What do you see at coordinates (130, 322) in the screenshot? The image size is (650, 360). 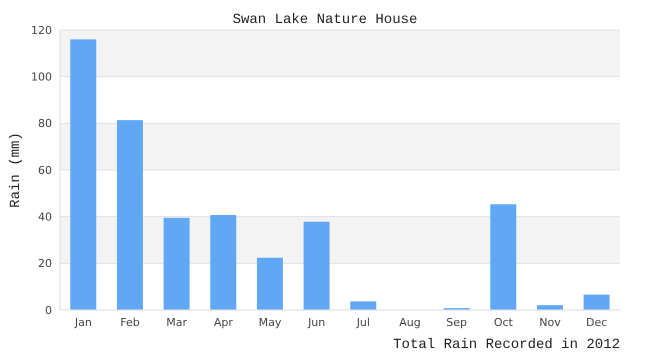 I see `x-tick-label: Feb` at bounding box center [130, 322].